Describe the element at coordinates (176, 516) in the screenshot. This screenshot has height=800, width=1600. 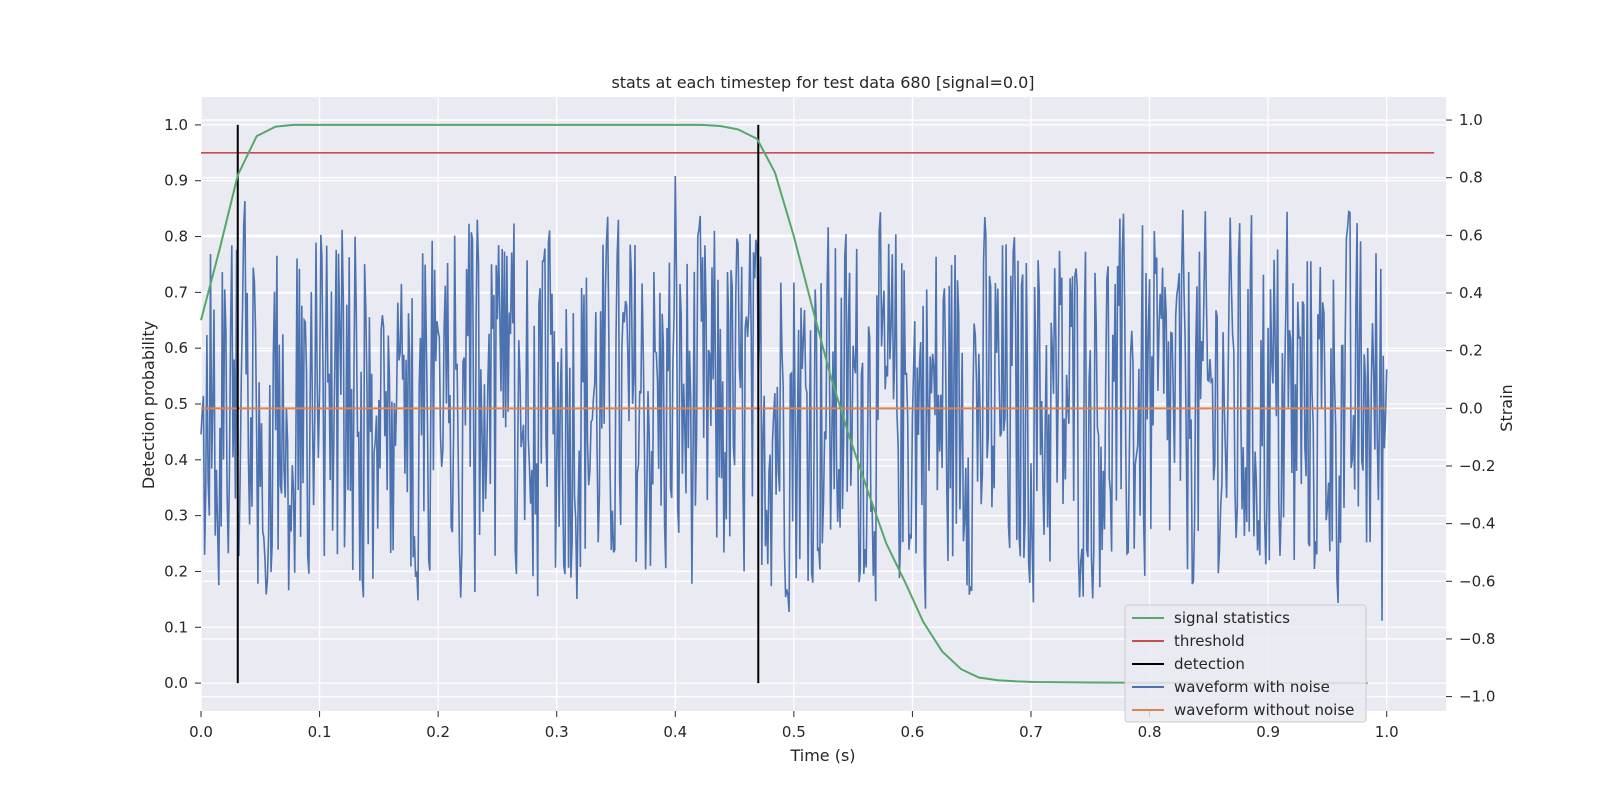
I see `y-tick-label: 0.3` at that location.